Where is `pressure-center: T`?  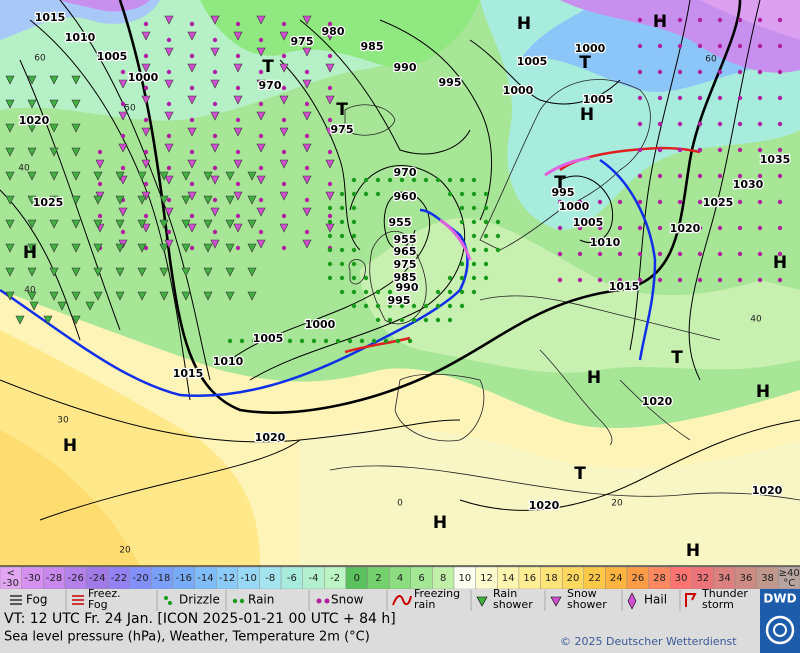
pressure-center: T is located at coordinates (342, 110).